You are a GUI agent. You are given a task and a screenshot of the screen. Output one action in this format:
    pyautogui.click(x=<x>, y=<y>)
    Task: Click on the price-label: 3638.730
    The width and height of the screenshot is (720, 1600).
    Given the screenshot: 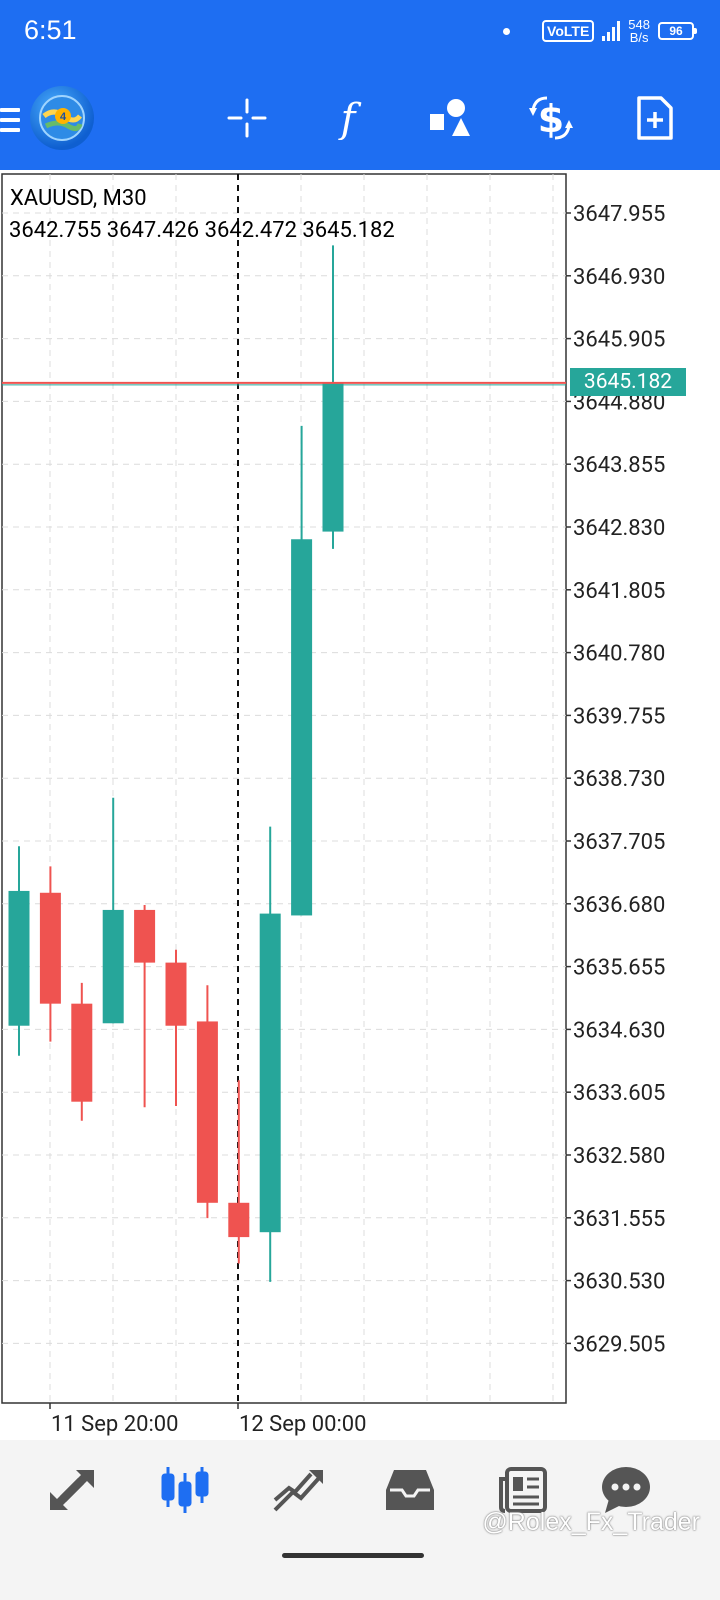 What is the action you would take?
    pyautogui.click(x=619, y=779)
    